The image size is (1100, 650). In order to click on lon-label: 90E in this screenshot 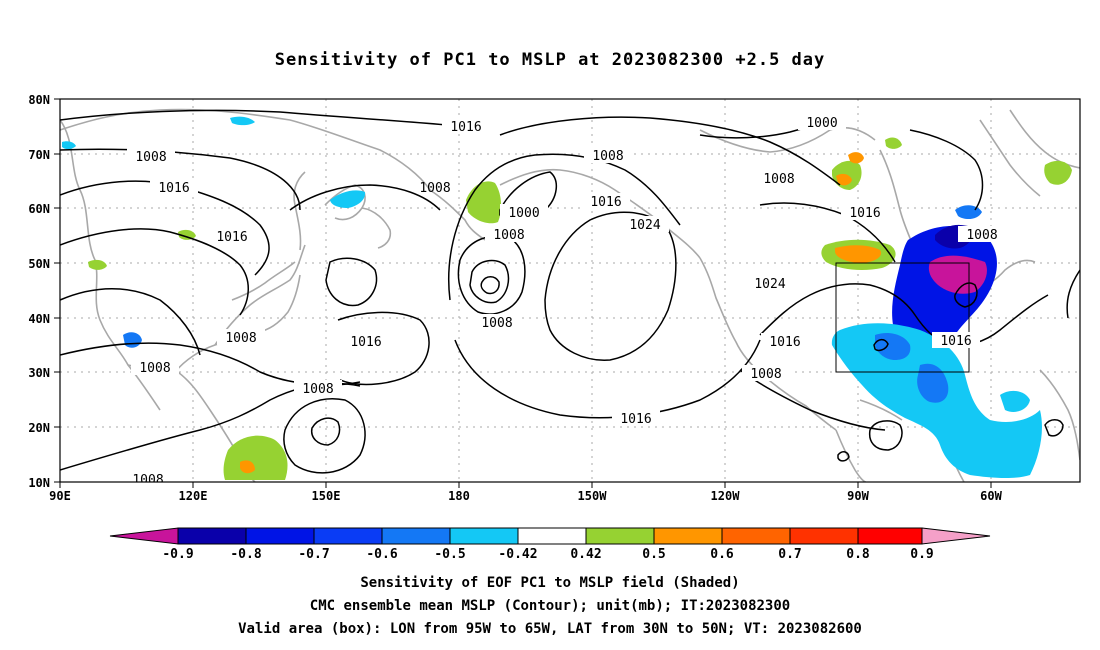, I will do `click(60, 496)`.